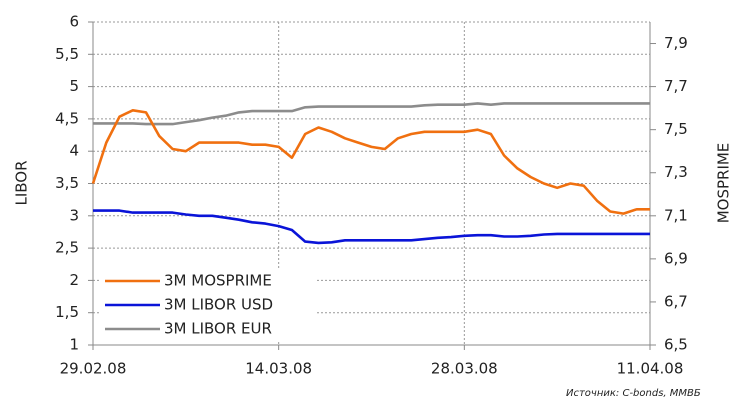 The height and width of the screenshot is (401, 734). I want to click on y-tick-label: 1, so click(74, 345).